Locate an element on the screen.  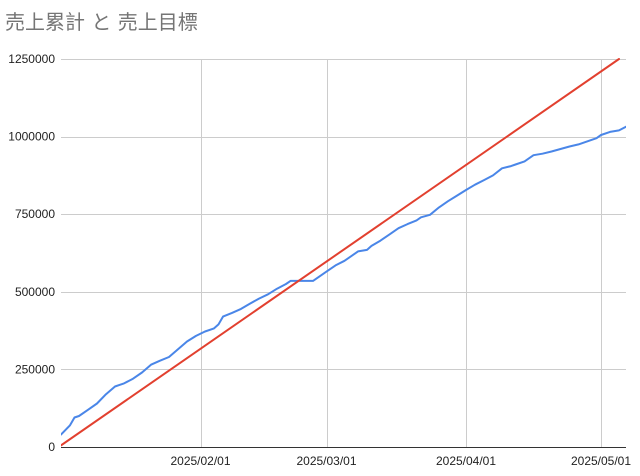
x-tick-label: 2025/04/01 is located at coordinates (466, 461).